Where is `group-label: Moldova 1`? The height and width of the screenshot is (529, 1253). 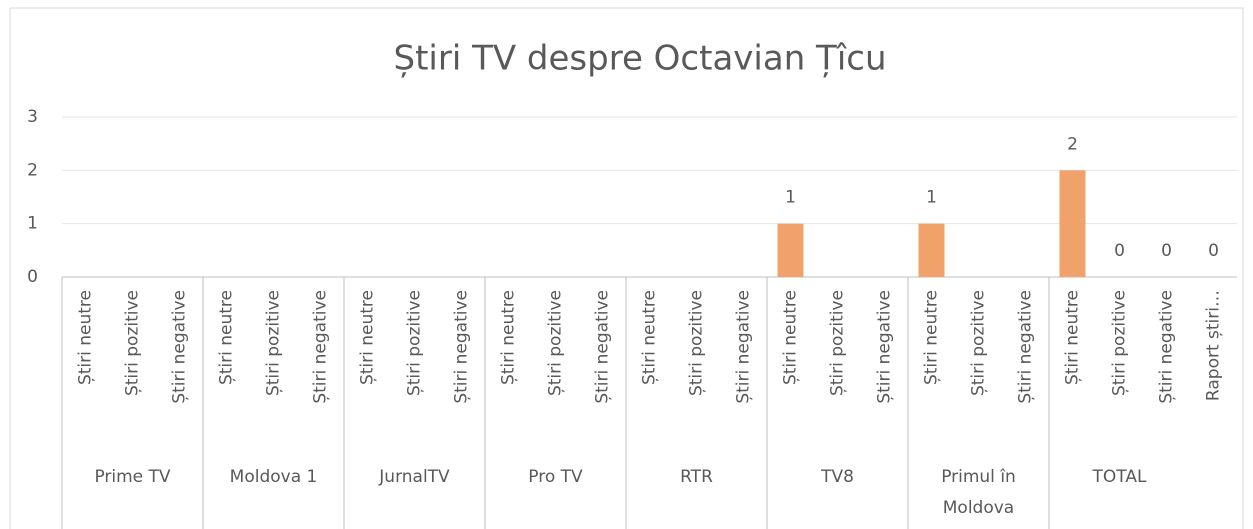
group-label: Moldova 1 is located at coordinates (273, 477).